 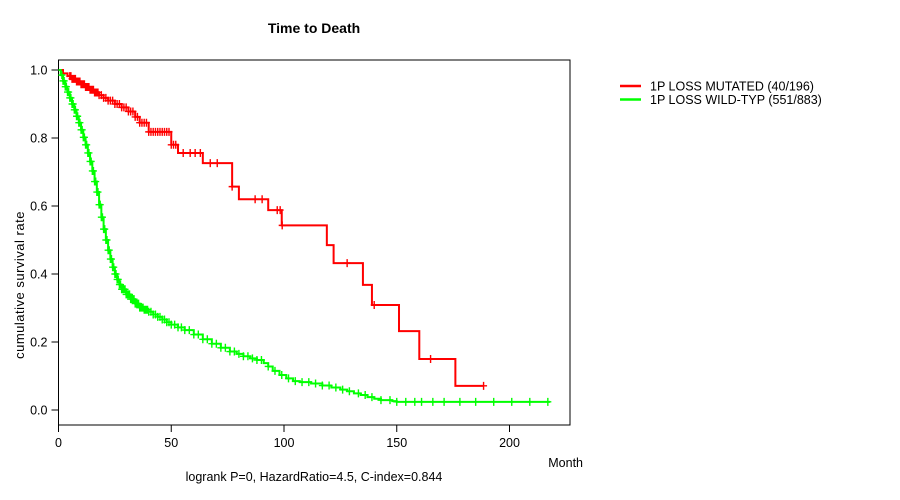 I want to click on legend-label-wildtype: 1P LOSS WILD-TYP (551/883), so click(x=736, y=100).